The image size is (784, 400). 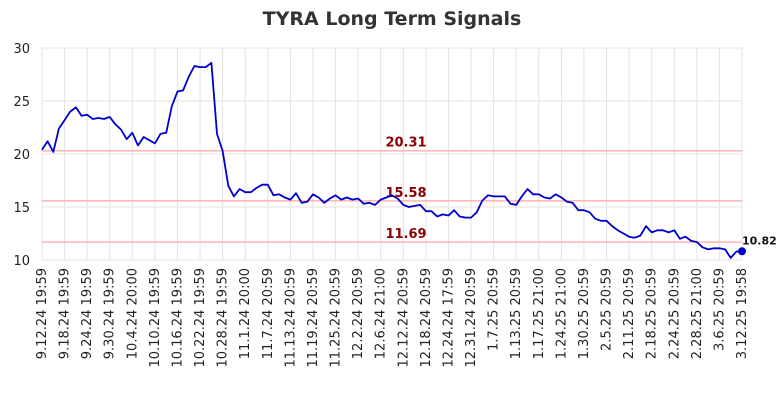 I want to click on x-tick-label: 9.30.24 19:59, so click(x=110, y=313).